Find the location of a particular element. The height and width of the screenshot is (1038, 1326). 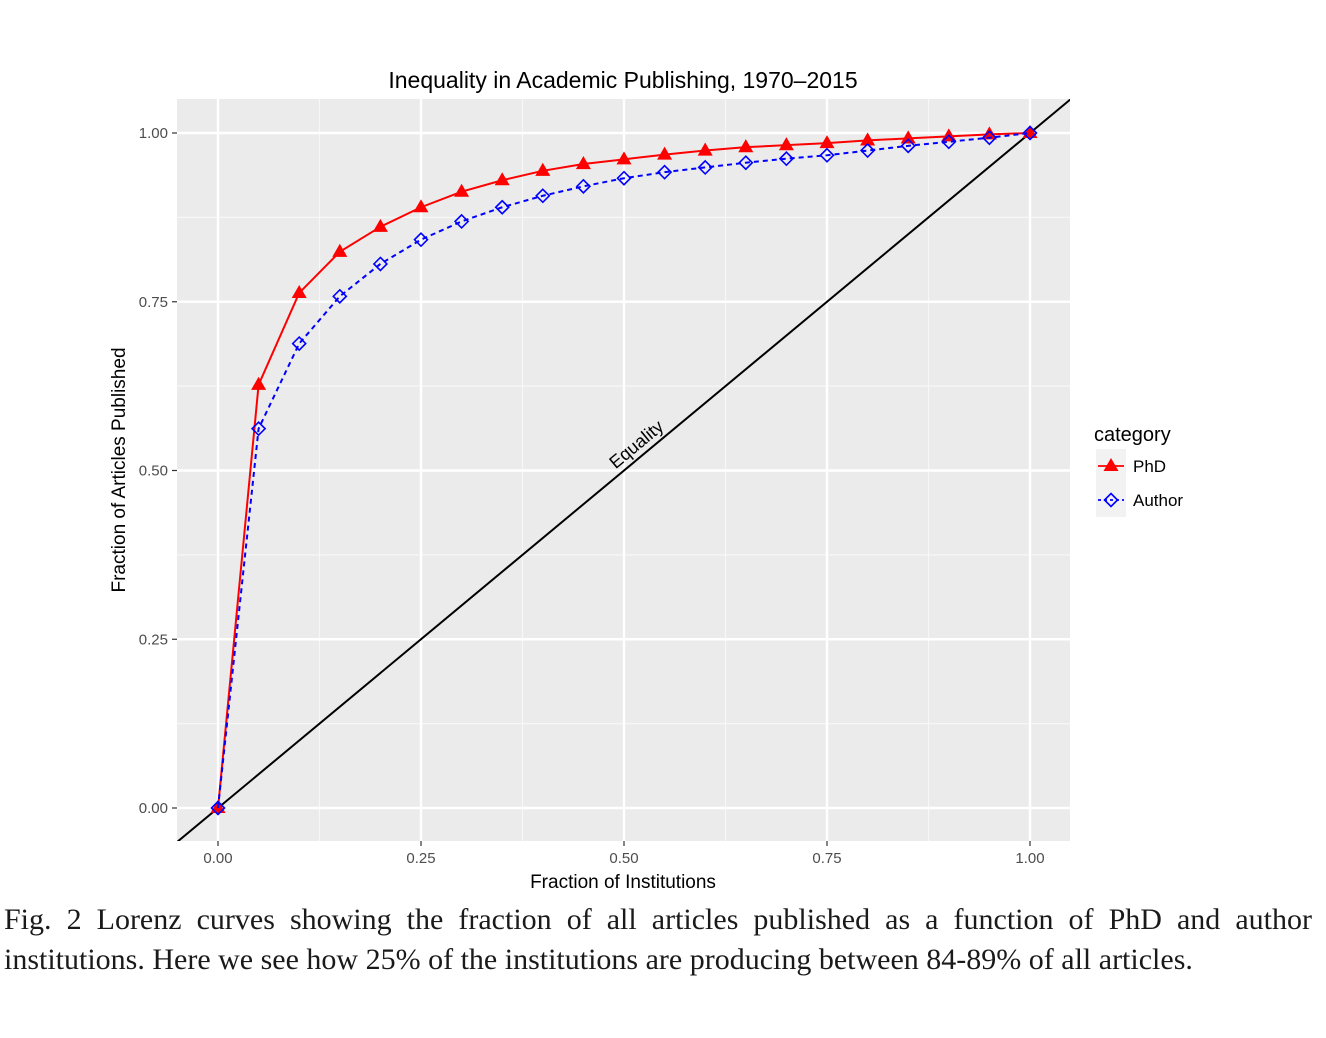

y-axis-label: Fraction of Articles Published is located at coordinates (119, 469).